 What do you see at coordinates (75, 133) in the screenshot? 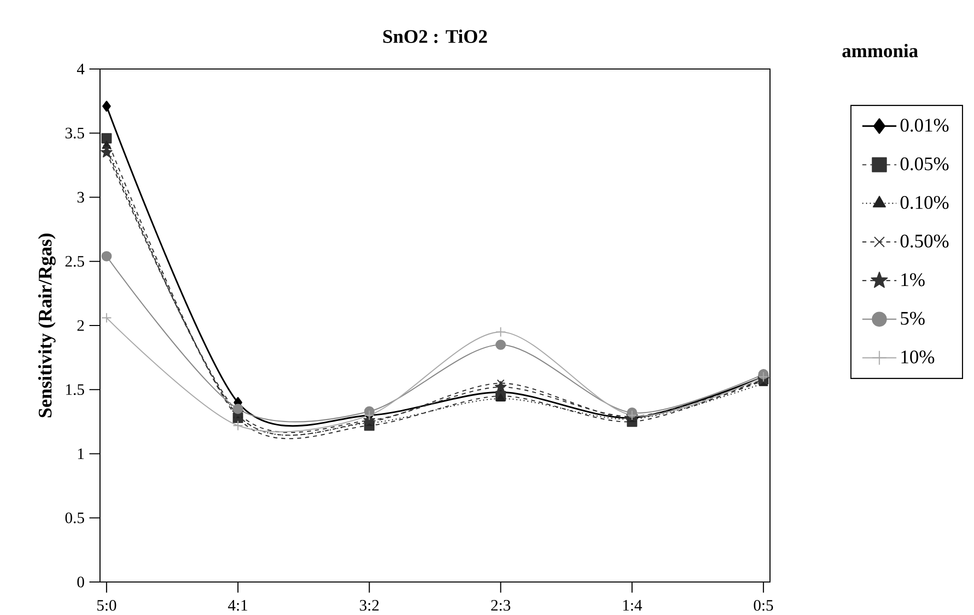
I see `y-tick-label: 3.5` at bounding box center [75, 133].